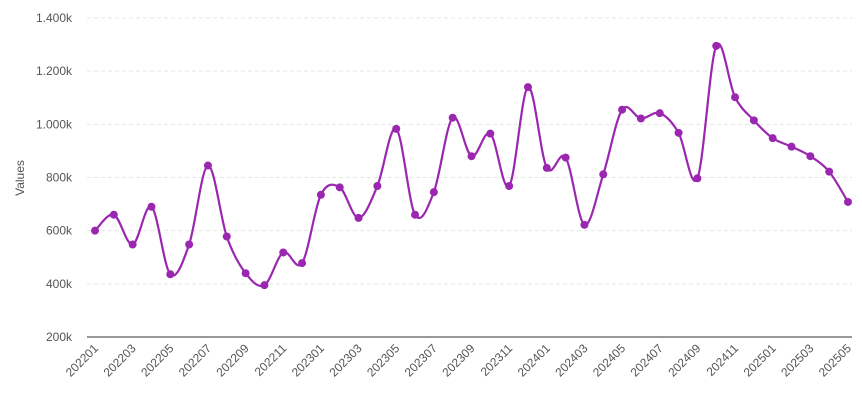  I want to click on x-tick-label: 202205, so click(157, 360).